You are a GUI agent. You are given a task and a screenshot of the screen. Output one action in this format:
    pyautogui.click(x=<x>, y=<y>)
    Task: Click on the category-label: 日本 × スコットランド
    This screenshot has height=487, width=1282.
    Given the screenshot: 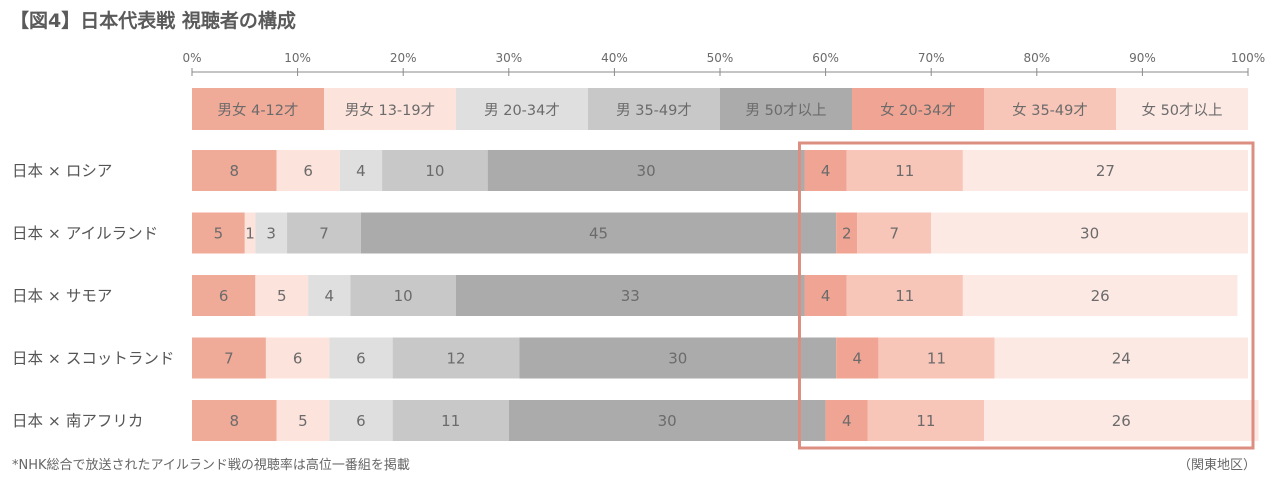 What is the action you would take?
    pyautogui.click(x=93, y=359)
    